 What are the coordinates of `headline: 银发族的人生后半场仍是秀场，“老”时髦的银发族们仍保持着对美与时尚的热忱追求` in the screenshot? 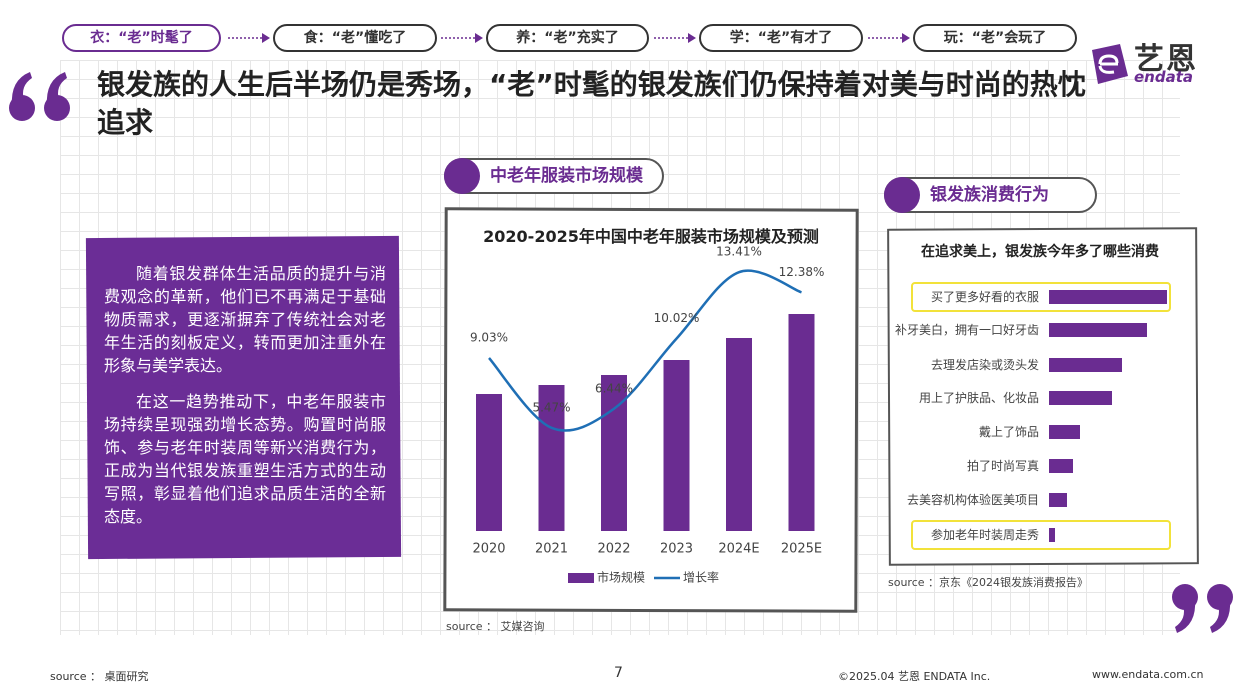 It's located at (591, 103).